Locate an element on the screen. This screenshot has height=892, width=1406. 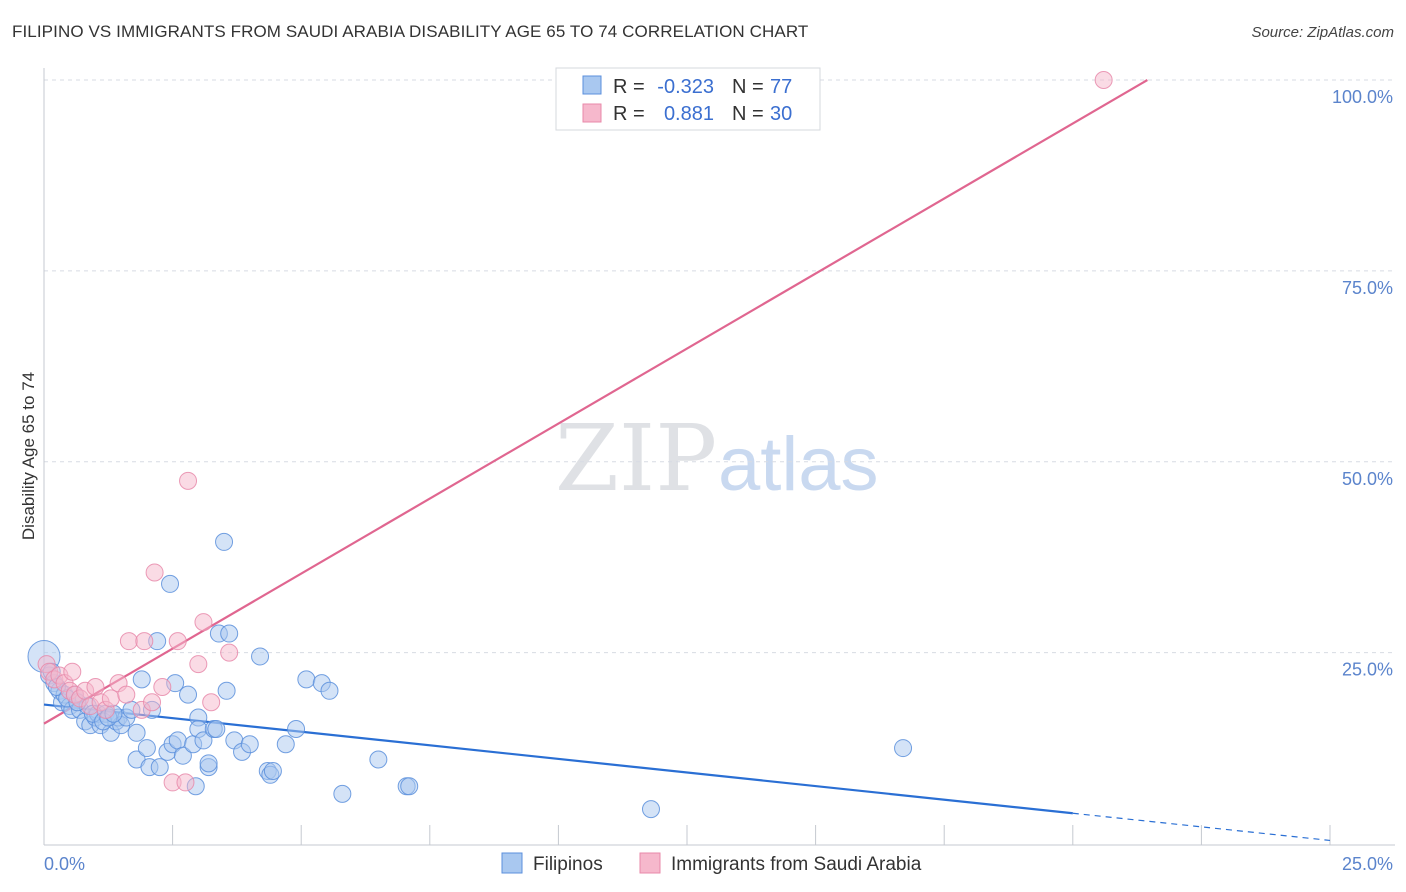
y-tick-label-75: 75.0% is located at coordinates (1367, 288).